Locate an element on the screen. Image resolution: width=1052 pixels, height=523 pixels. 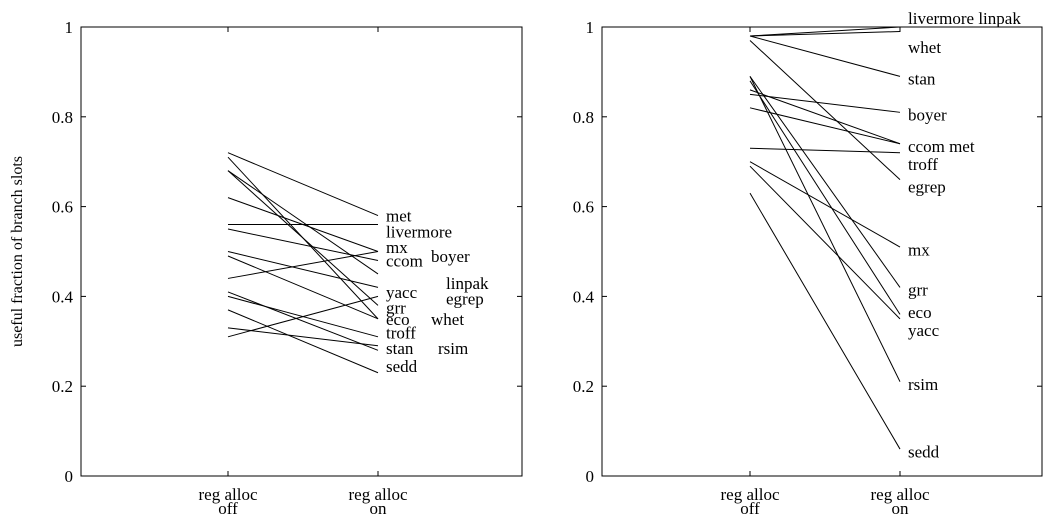
series-label: sedd is located at coordinates (924, 451).